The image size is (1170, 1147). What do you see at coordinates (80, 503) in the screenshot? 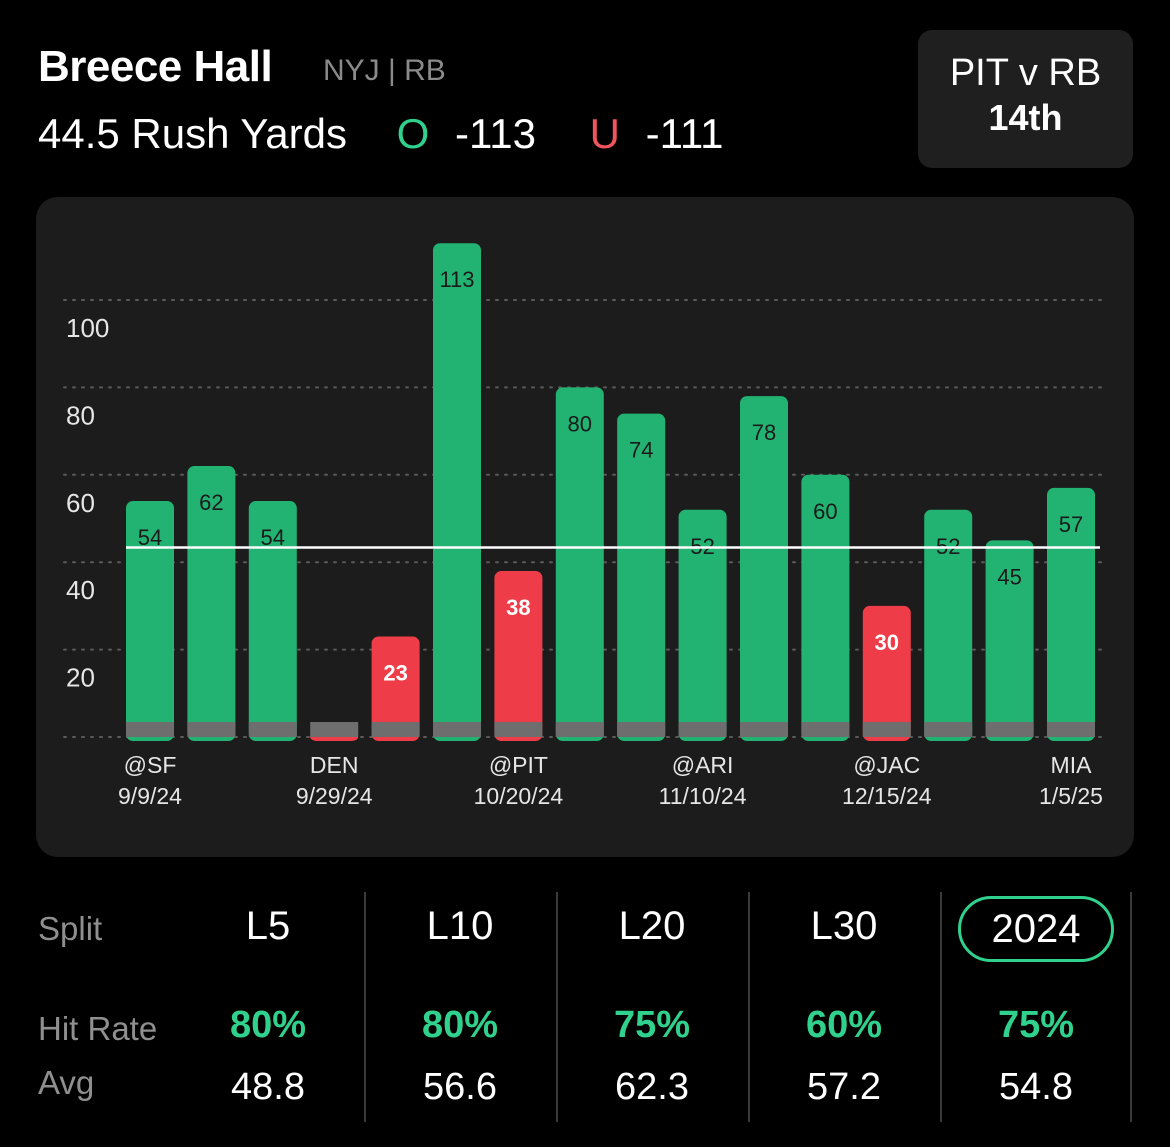
I see `y-tick-label: 60` at bounding box center [80, 503].